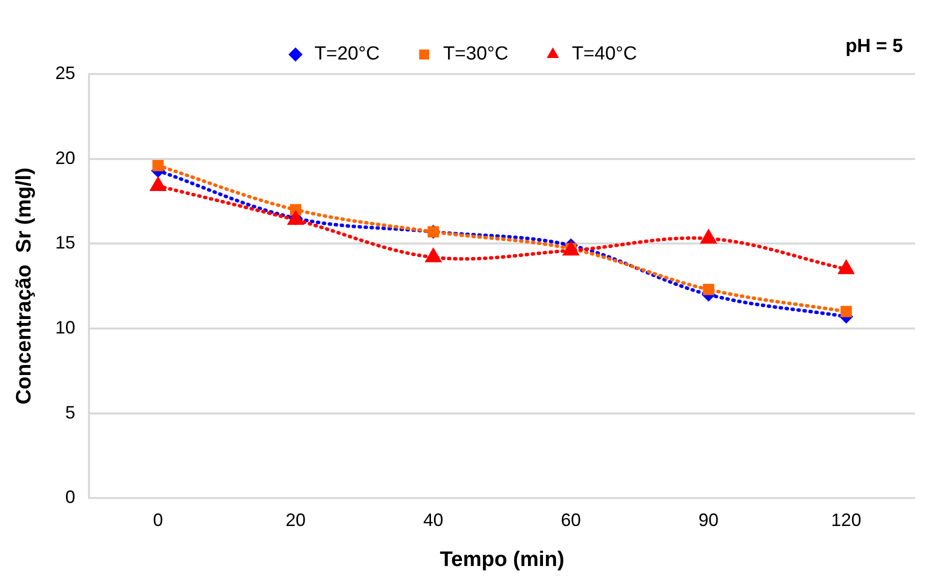 The height and width of the screenshot is (581, 925). Describe the element at coordinates (846, 520) in the screenshot. I see `x-tick-label: 120` at that location.